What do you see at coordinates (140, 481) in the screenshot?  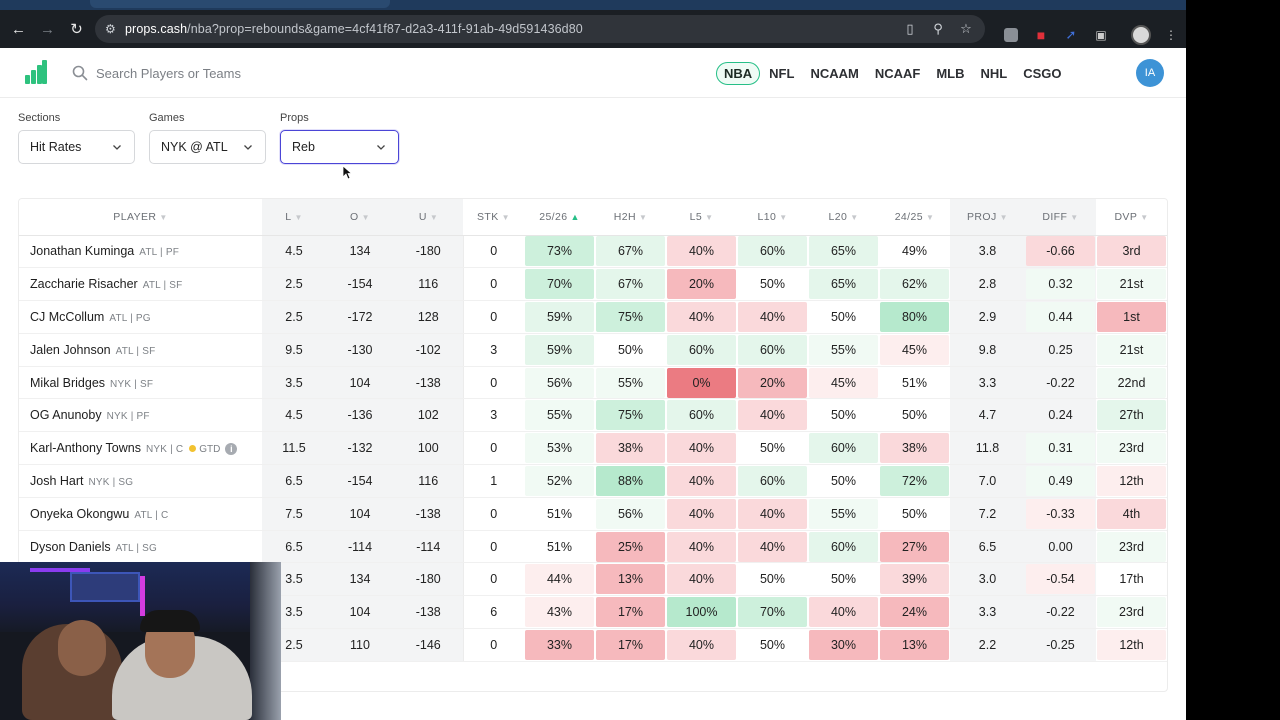 I see `player-cell: Josh Hart NYK | SG` at bounding box center [140, 481].